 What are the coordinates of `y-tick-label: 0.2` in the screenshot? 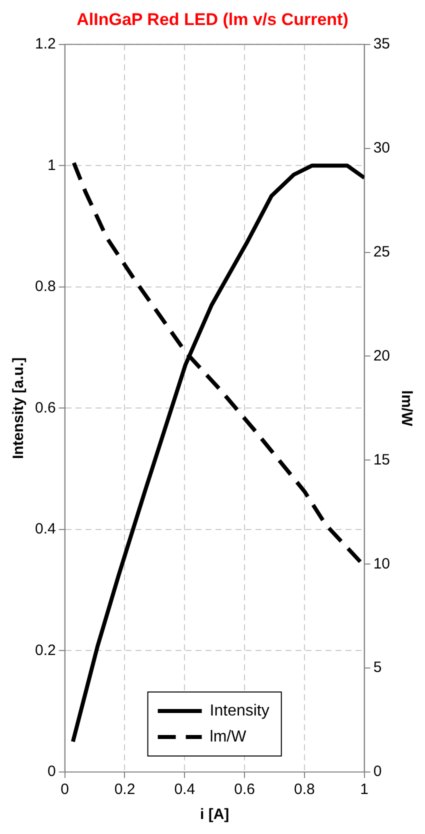 It's located at (45, 650).